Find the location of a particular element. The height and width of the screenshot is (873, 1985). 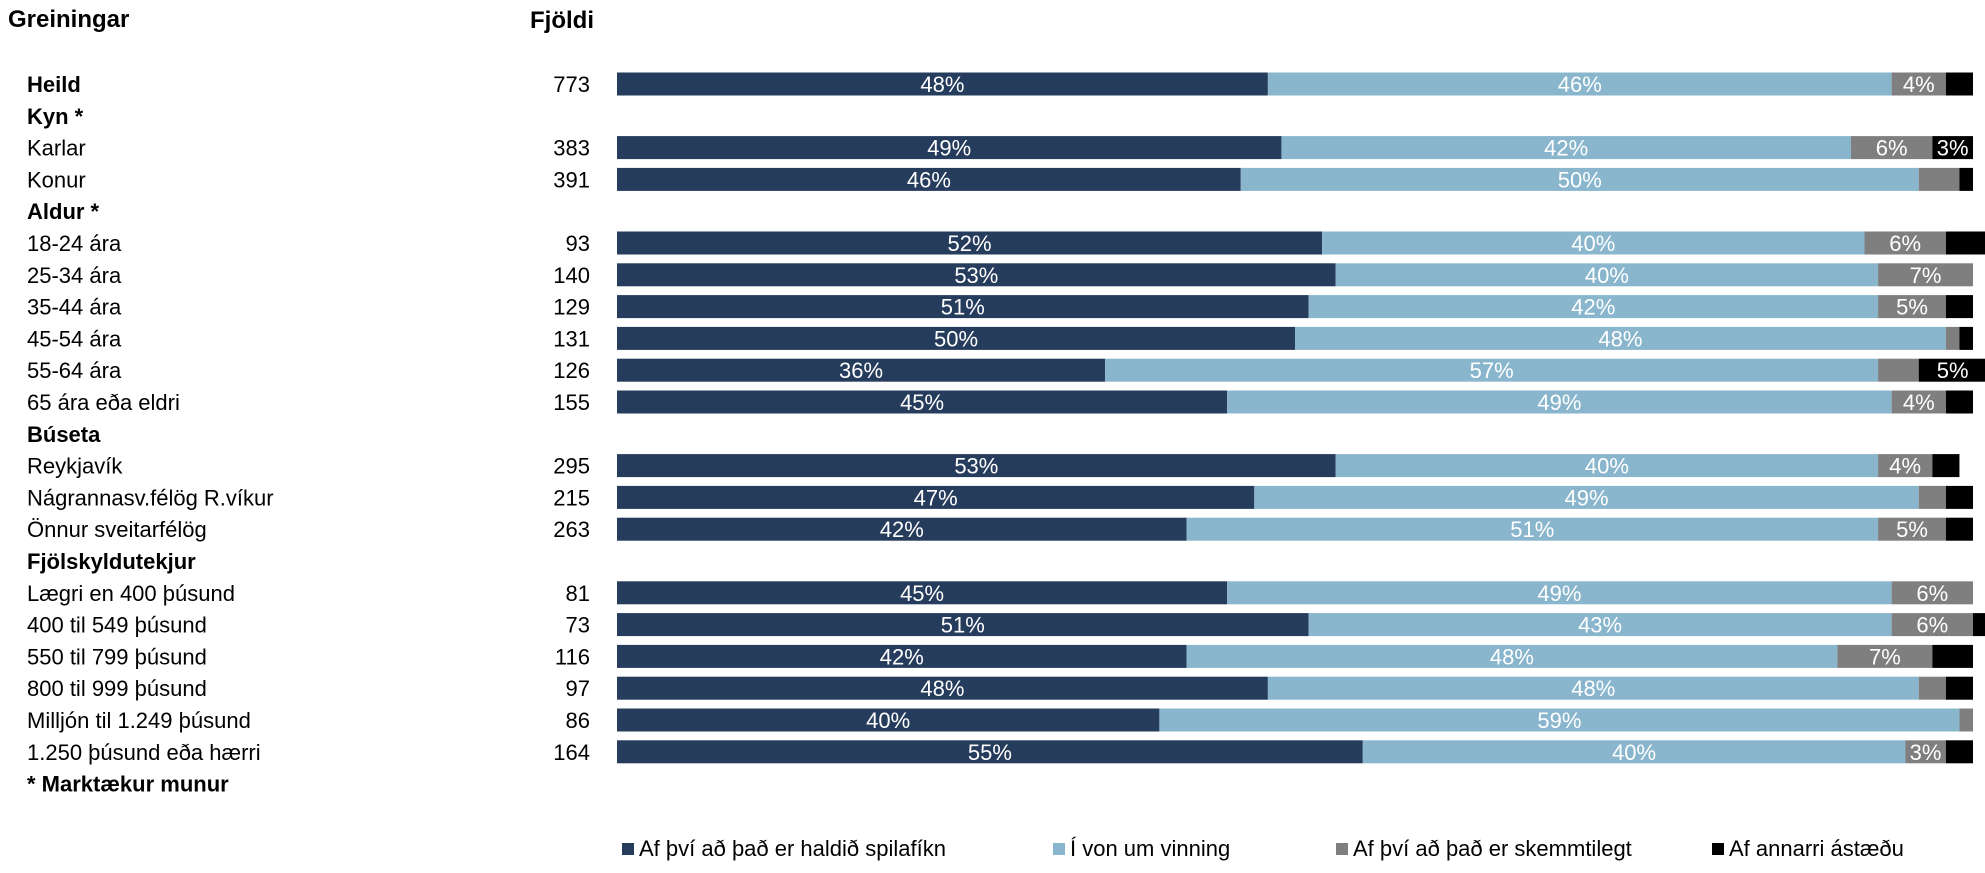

data-label: 52% is located at coordinates (970, 243).